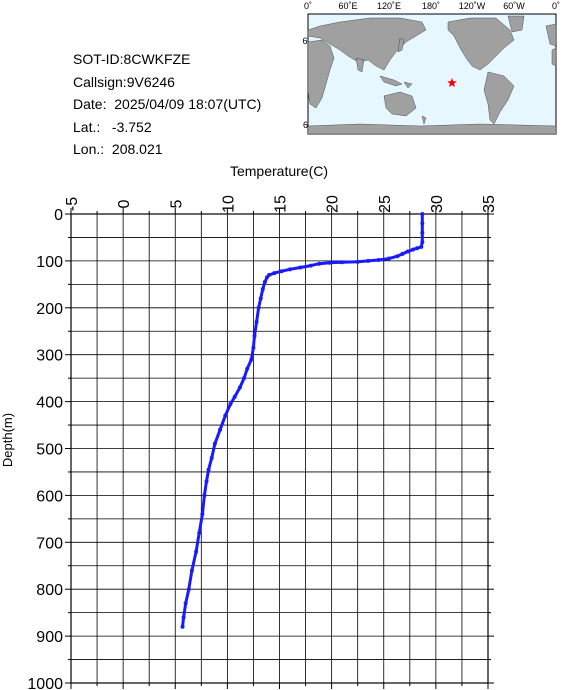  I want to click on y-tick-label: 900, so click(49, 637).